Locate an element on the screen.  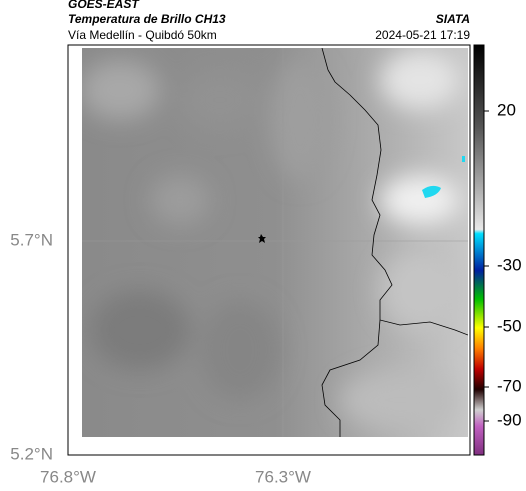
colorbar-label: -70 is located at coordinates (509, 385).